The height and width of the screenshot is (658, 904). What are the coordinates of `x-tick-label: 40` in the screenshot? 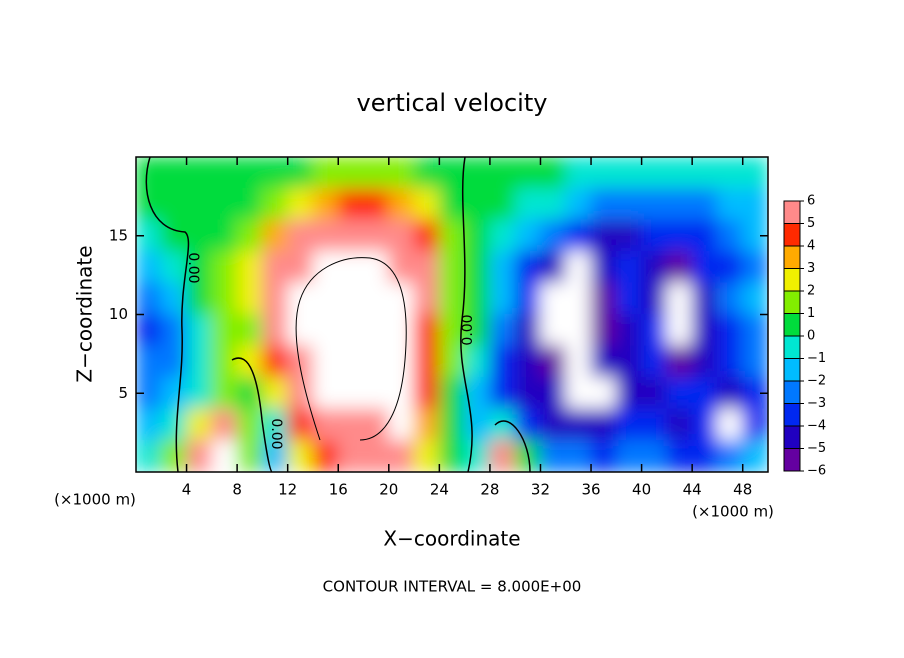 It's located at (641, 490).